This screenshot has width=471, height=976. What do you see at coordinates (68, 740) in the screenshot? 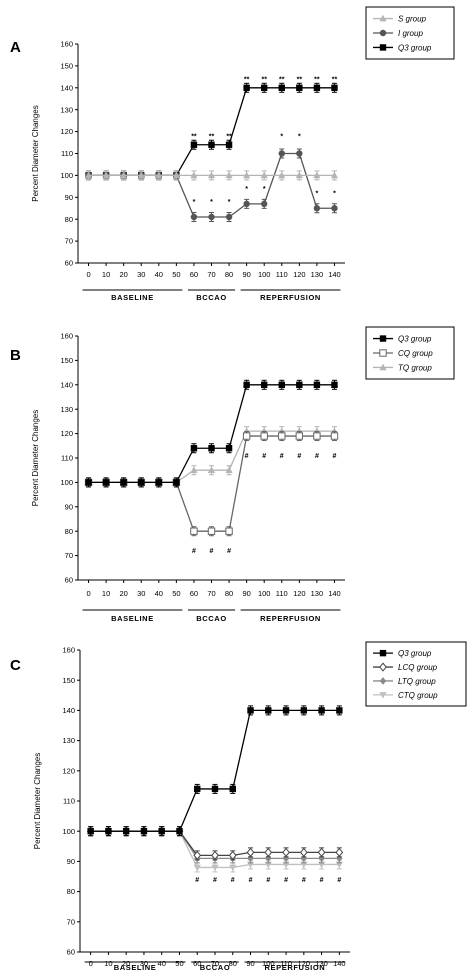
I see `y-tick-label: 130` at bounding box center [68, 740].